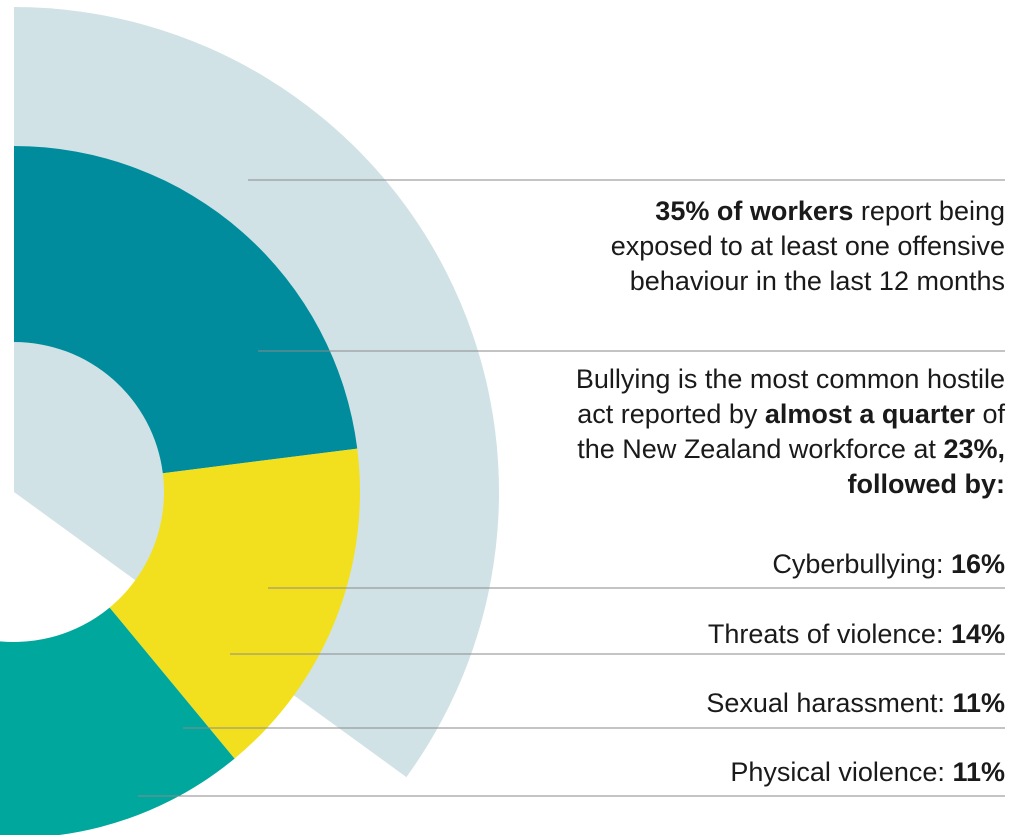 This screenshot has height=835, width=1021. I want to click on sector-threats, so click(117, 721).